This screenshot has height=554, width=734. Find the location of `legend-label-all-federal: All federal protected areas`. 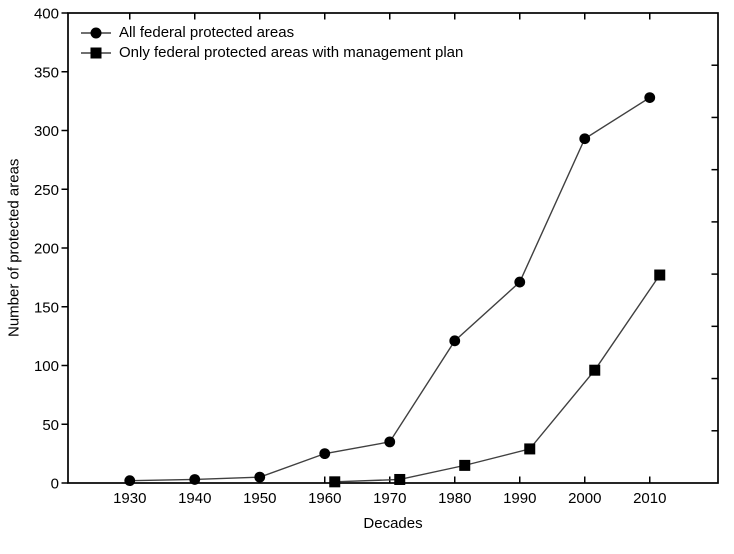

legend-label-all-federal: All federal protected areas is located at coordinates (207, 32).